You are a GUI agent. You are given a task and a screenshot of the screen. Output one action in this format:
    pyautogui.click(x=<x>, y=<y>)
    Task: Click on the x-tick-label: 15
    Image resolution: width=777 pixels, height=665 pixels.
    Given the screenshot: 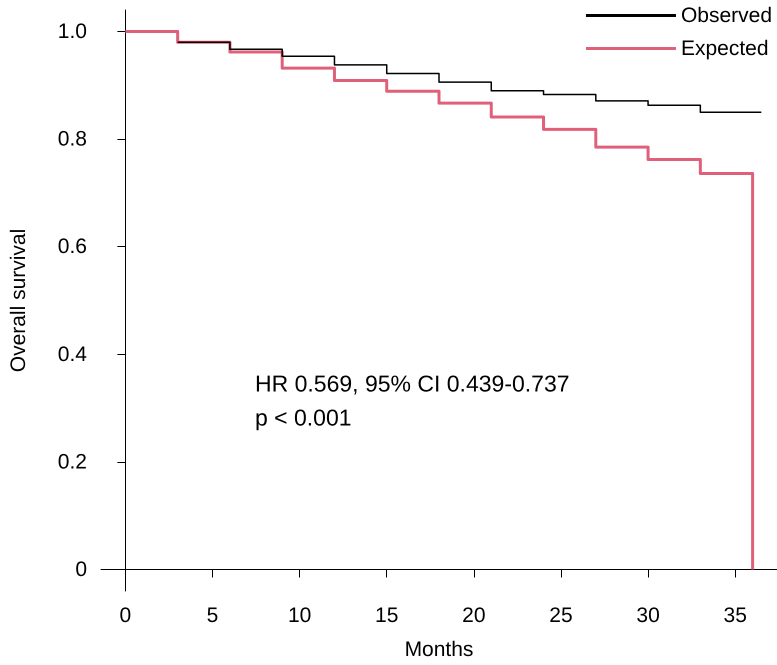 What is the action you would take?
    pyautogui.click(x=386, y=615)
    